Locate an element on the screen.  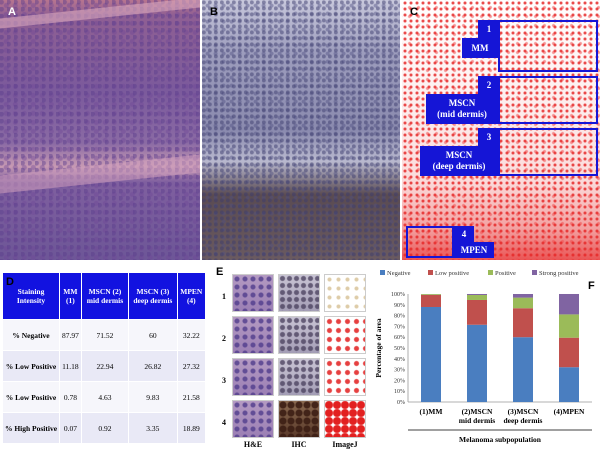
y-tick-label: 60% is located at coordinates (399, 338).